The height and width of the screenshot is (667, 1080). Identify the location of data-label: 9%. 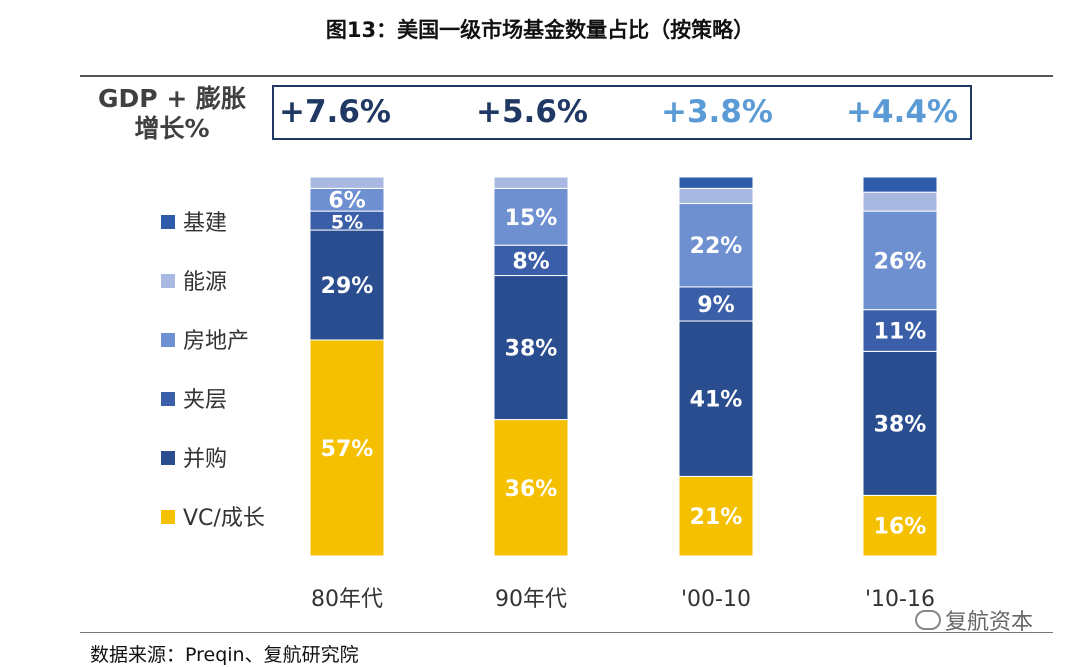
(715, 305).